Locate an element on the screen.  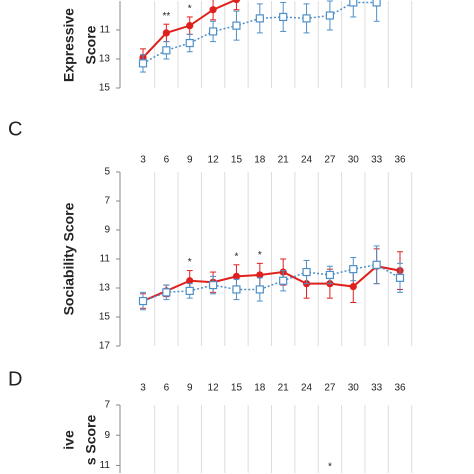
panel-label: D is located at coordinates (15, 379).